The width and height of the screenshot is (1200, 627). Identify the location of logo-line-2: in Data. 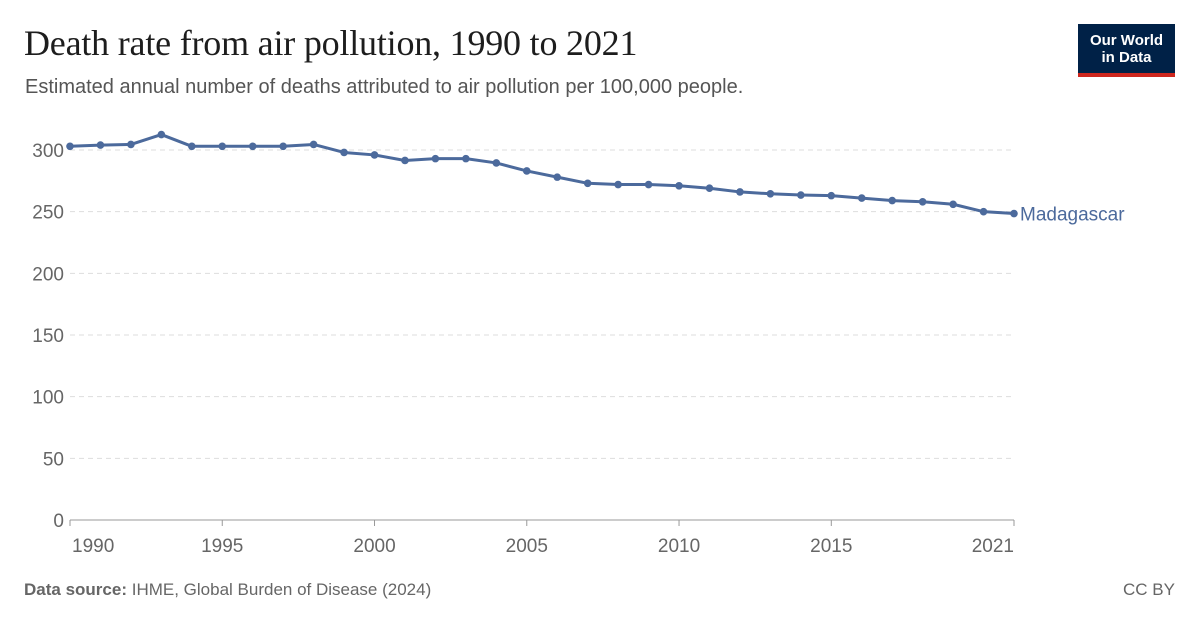
(1126, 57).